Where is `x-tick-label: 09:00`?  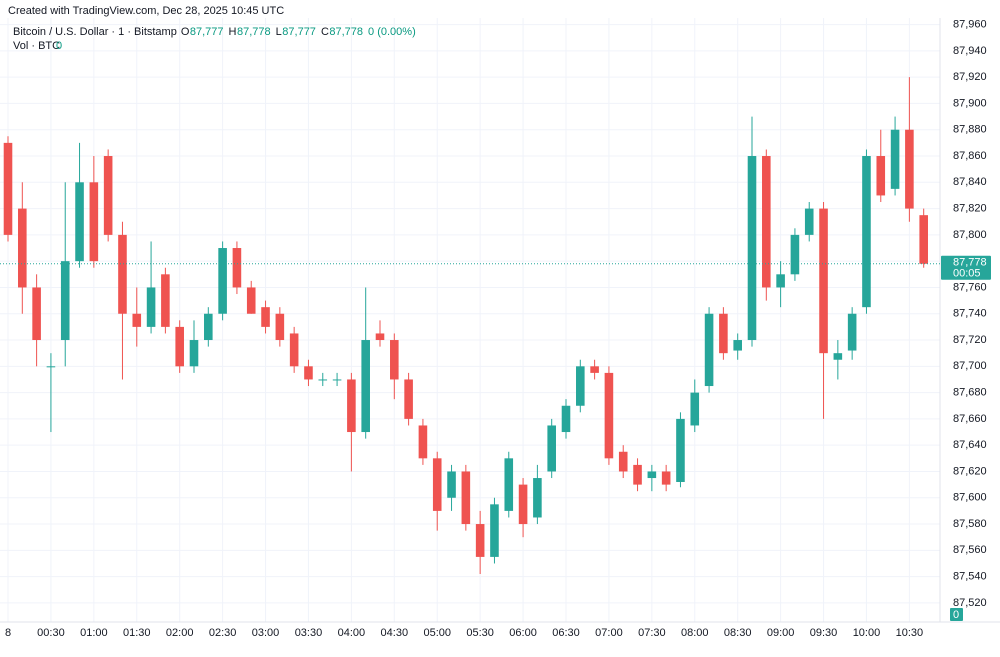
x-tick-label: 09:00 is located at coordinates (781, 633).